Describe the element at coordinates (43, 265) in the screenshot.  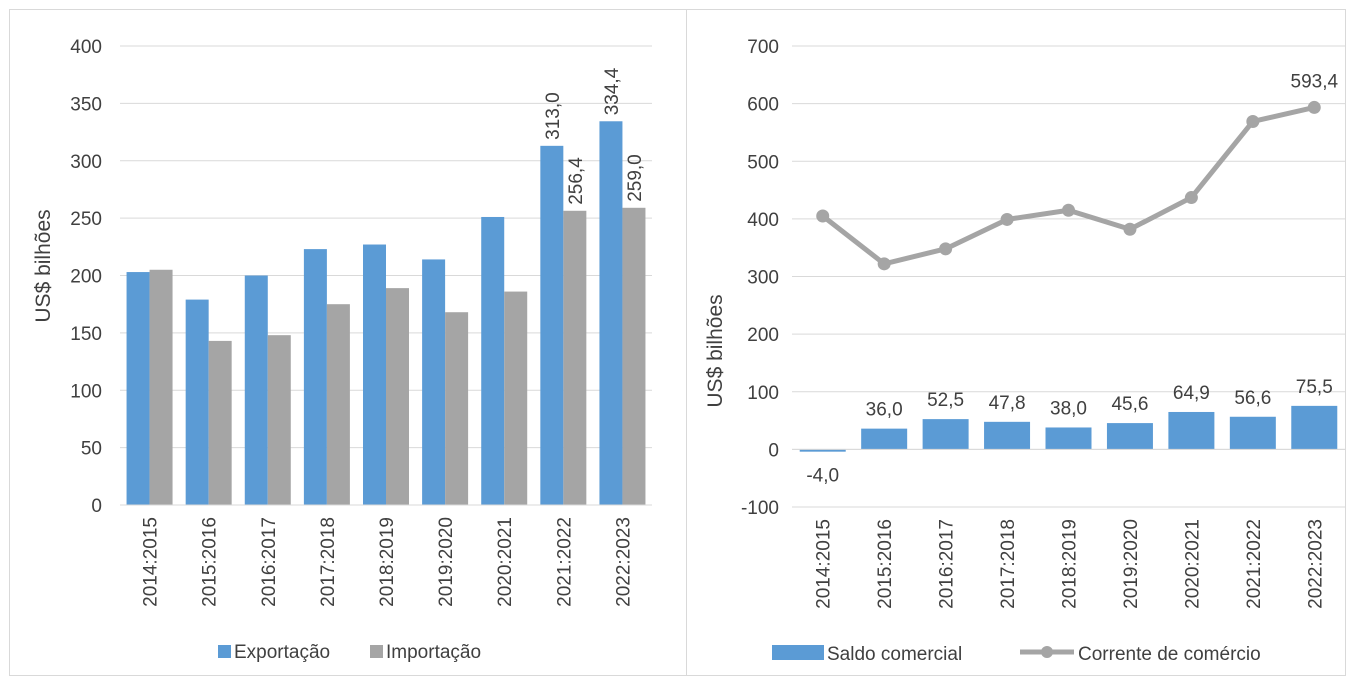
I see `left-y-axis-label: US$ bilhões` at that location.